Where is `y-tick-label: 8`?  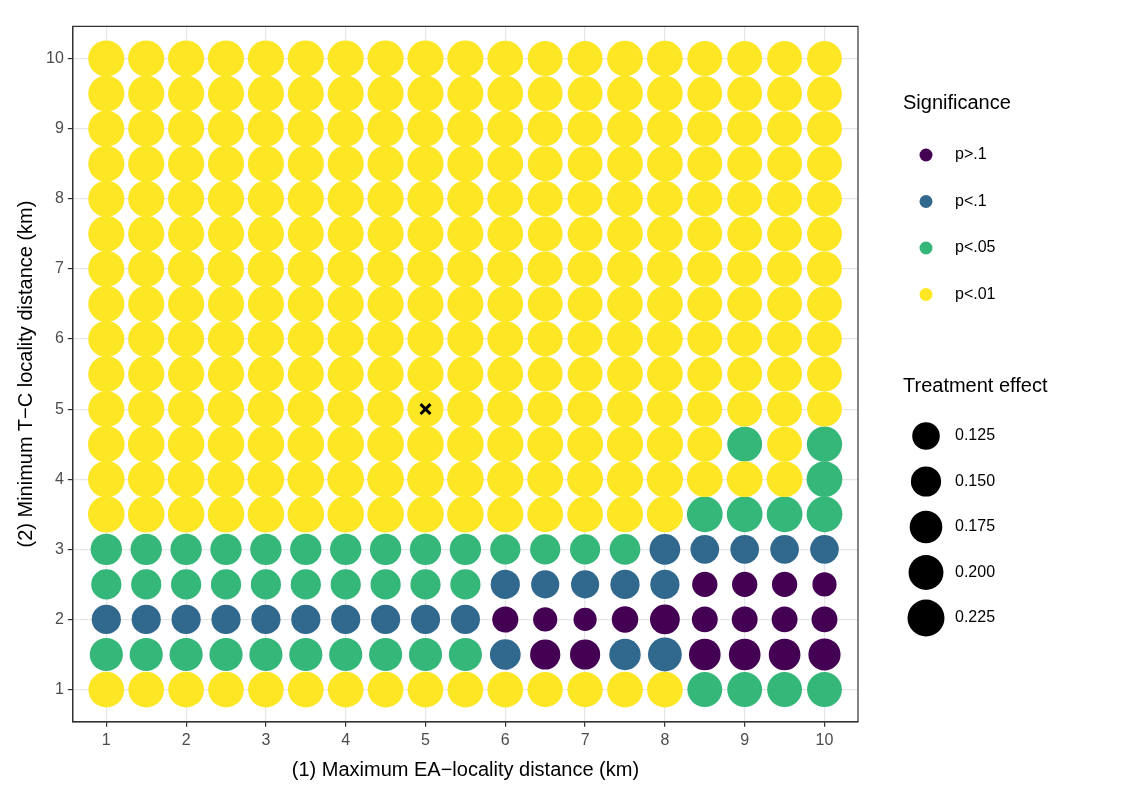 y-tick-label: 8 is located at coordinates (59, 198).